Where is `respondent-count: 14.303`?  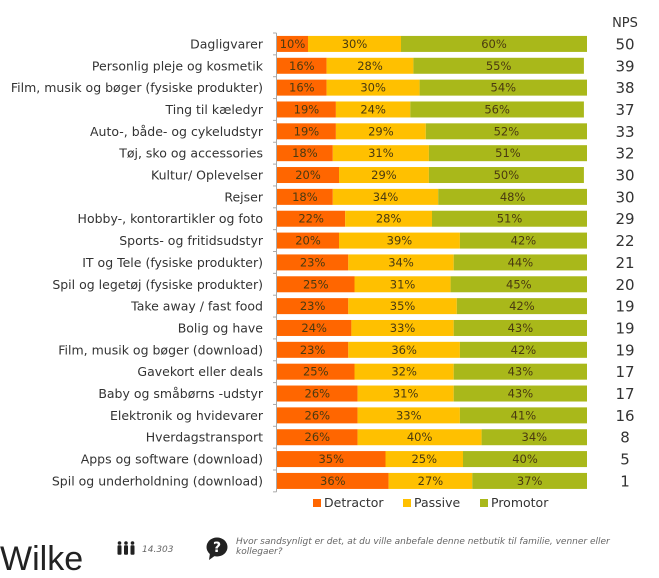
respondent-count: 14.303 is located at coordinates (145, 549).